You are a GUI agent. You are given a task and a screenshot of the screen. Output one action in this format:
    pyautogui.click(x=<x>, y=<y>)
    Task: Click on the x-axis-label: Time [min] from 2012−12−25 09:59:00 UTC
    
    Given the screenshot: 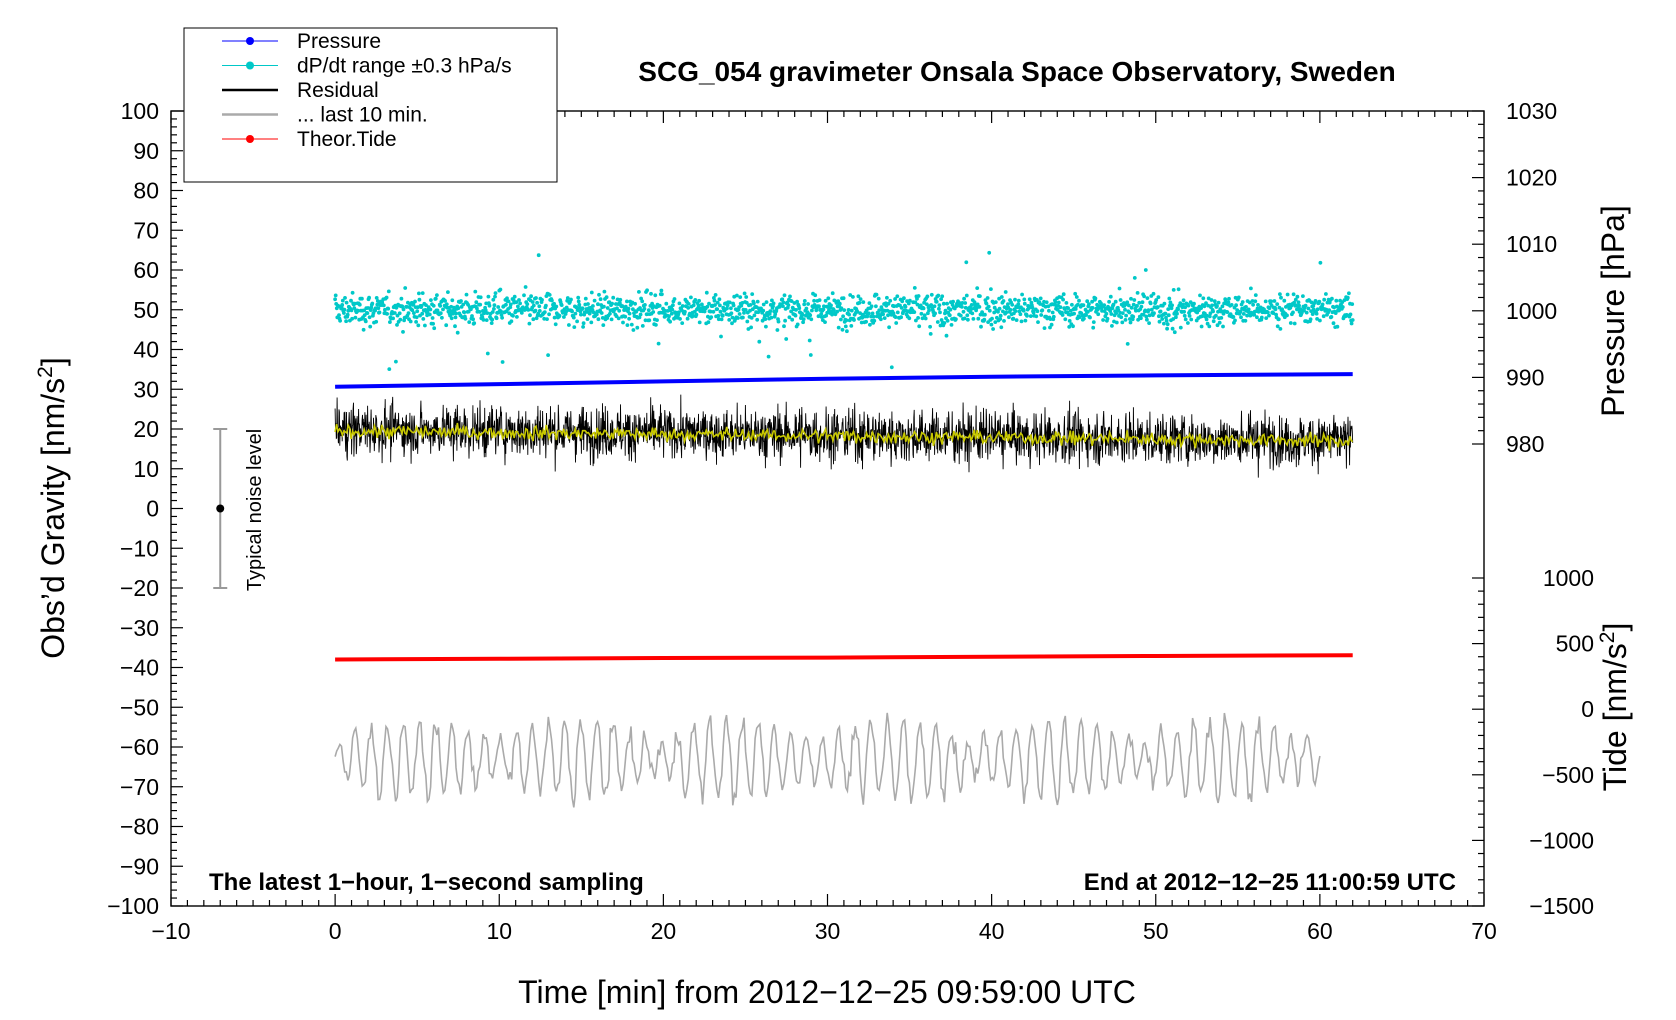 What is the action you would take?
    pyautogui.click(x=827, y=992)
    